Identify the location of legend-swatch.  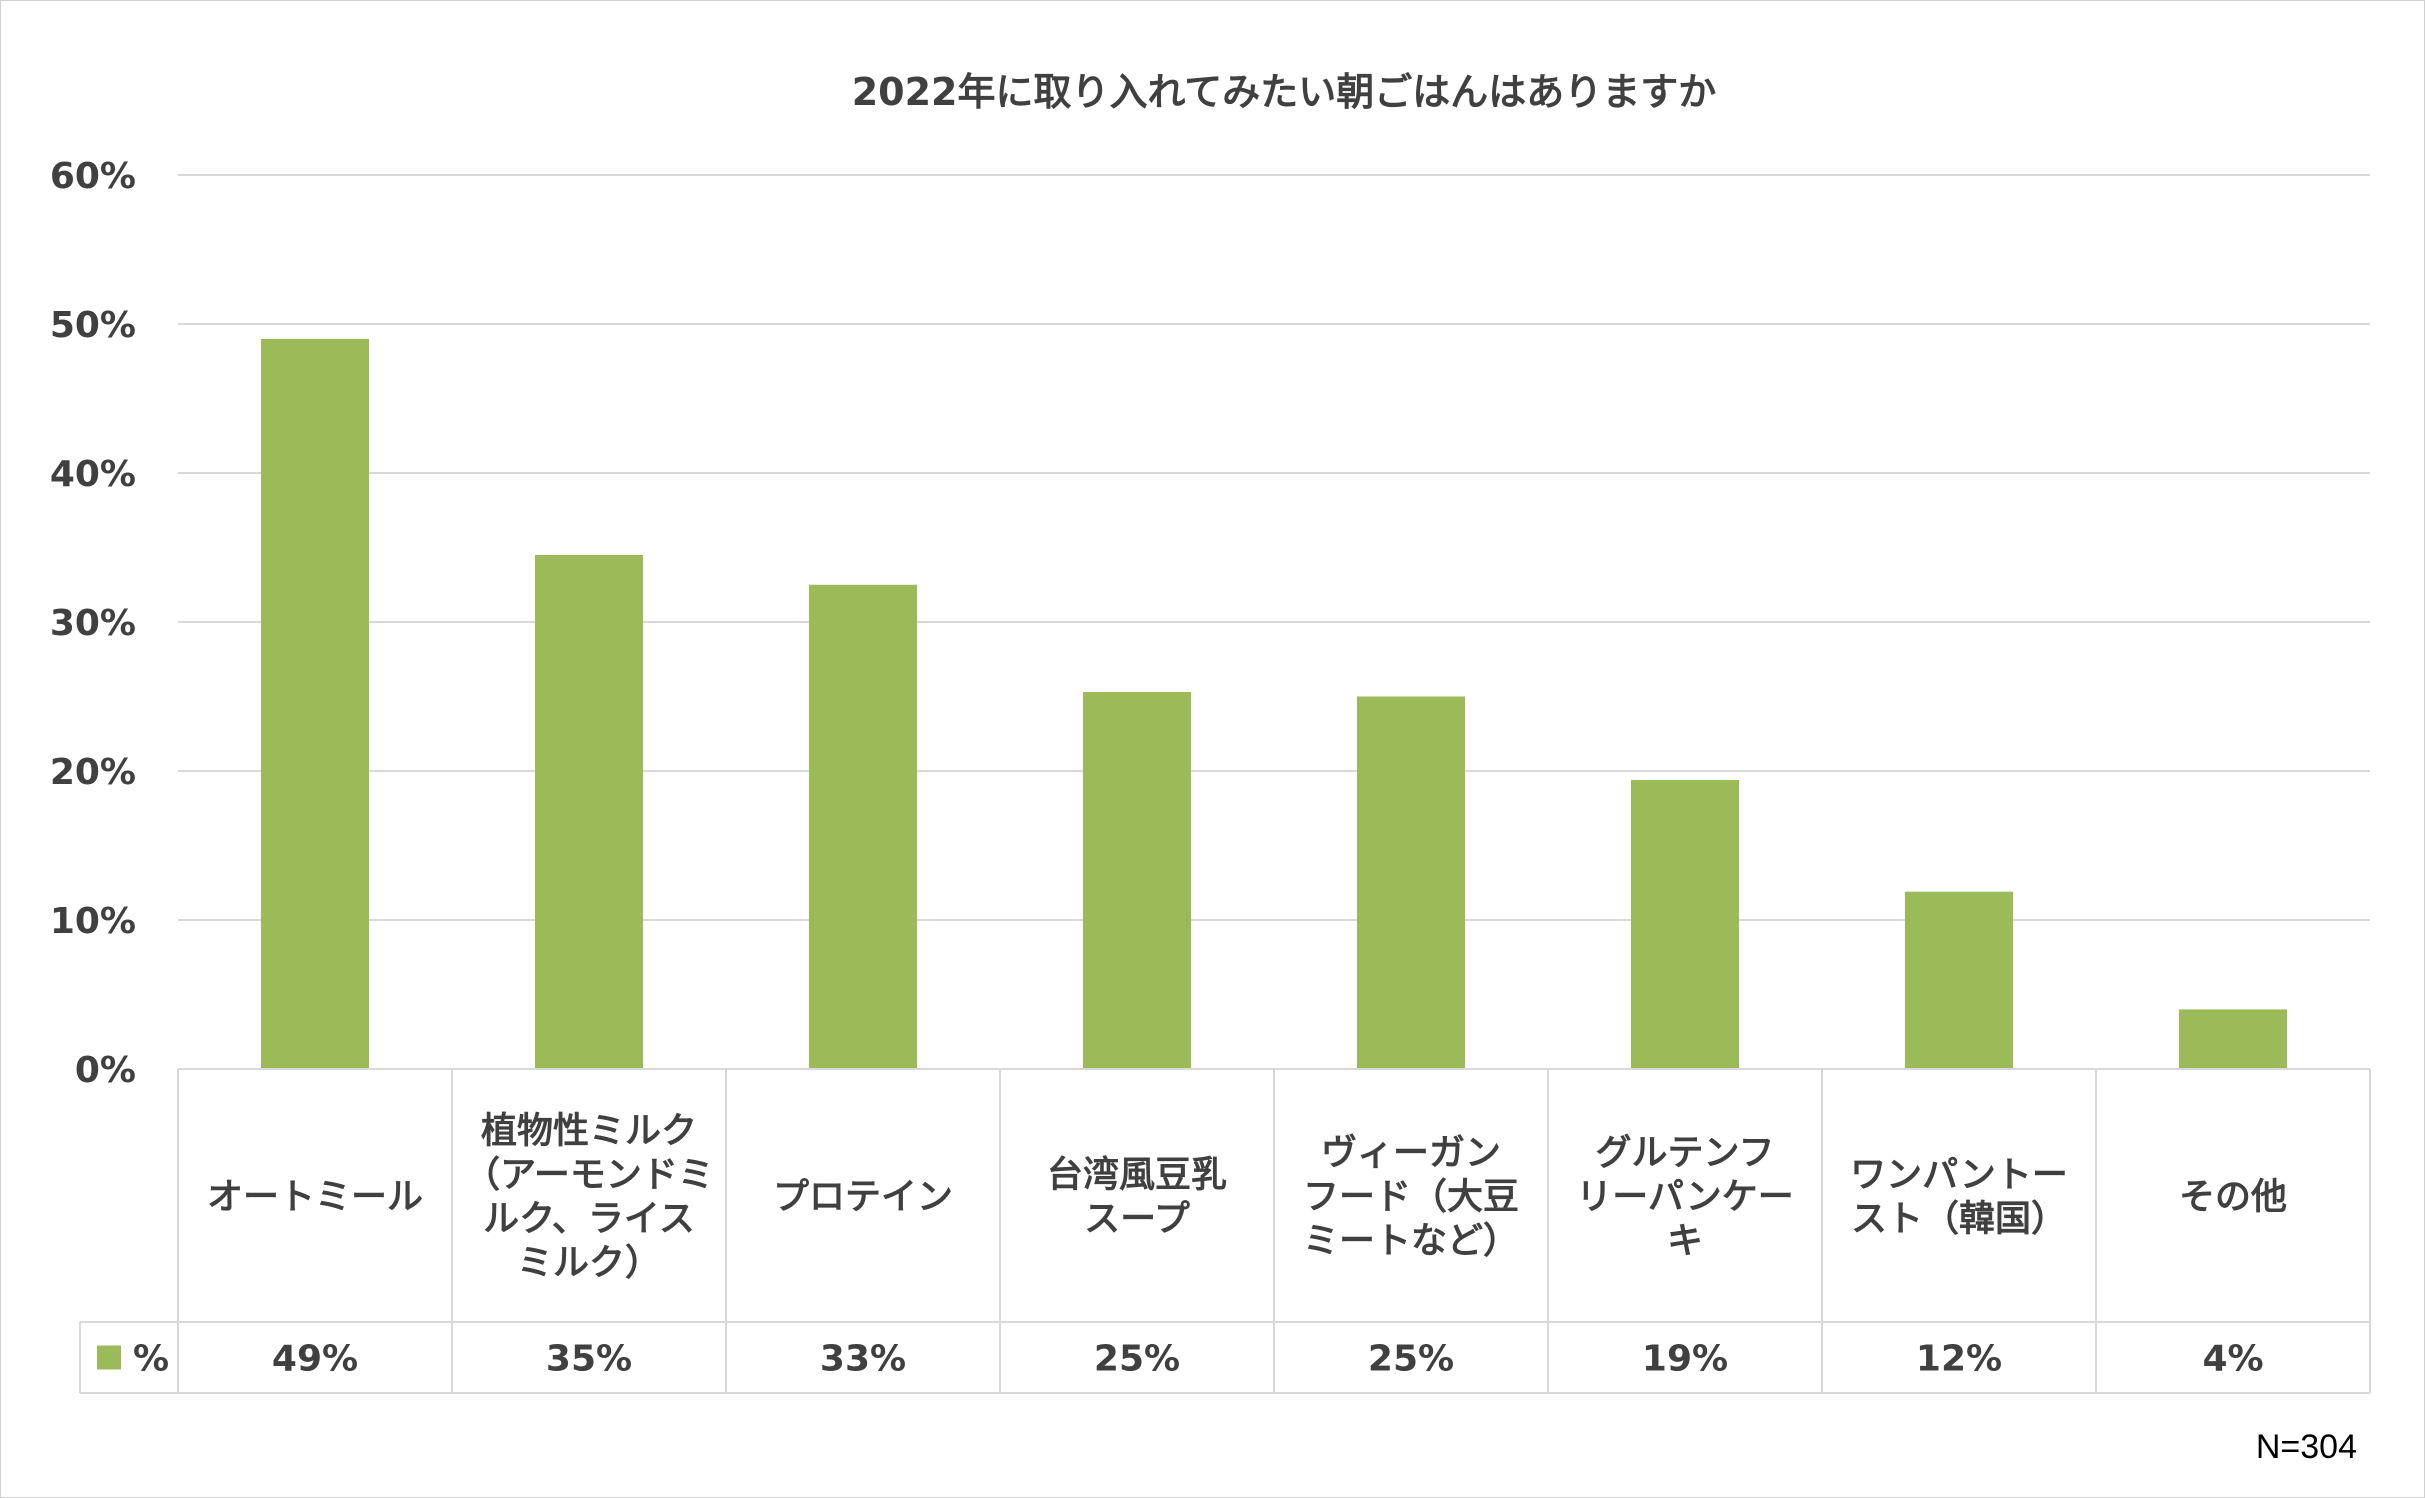
(109, 1357).